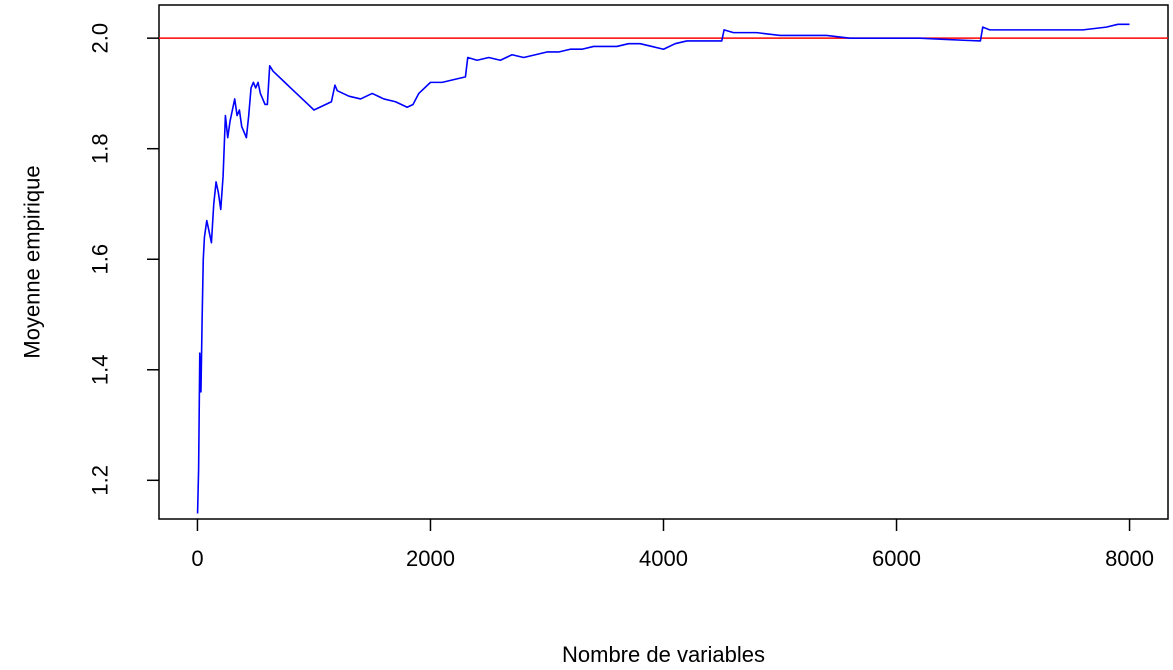  Describe the element at coordinates (100, 148) in the screenshot. I see `y-tick-label: 1.8` at that location.